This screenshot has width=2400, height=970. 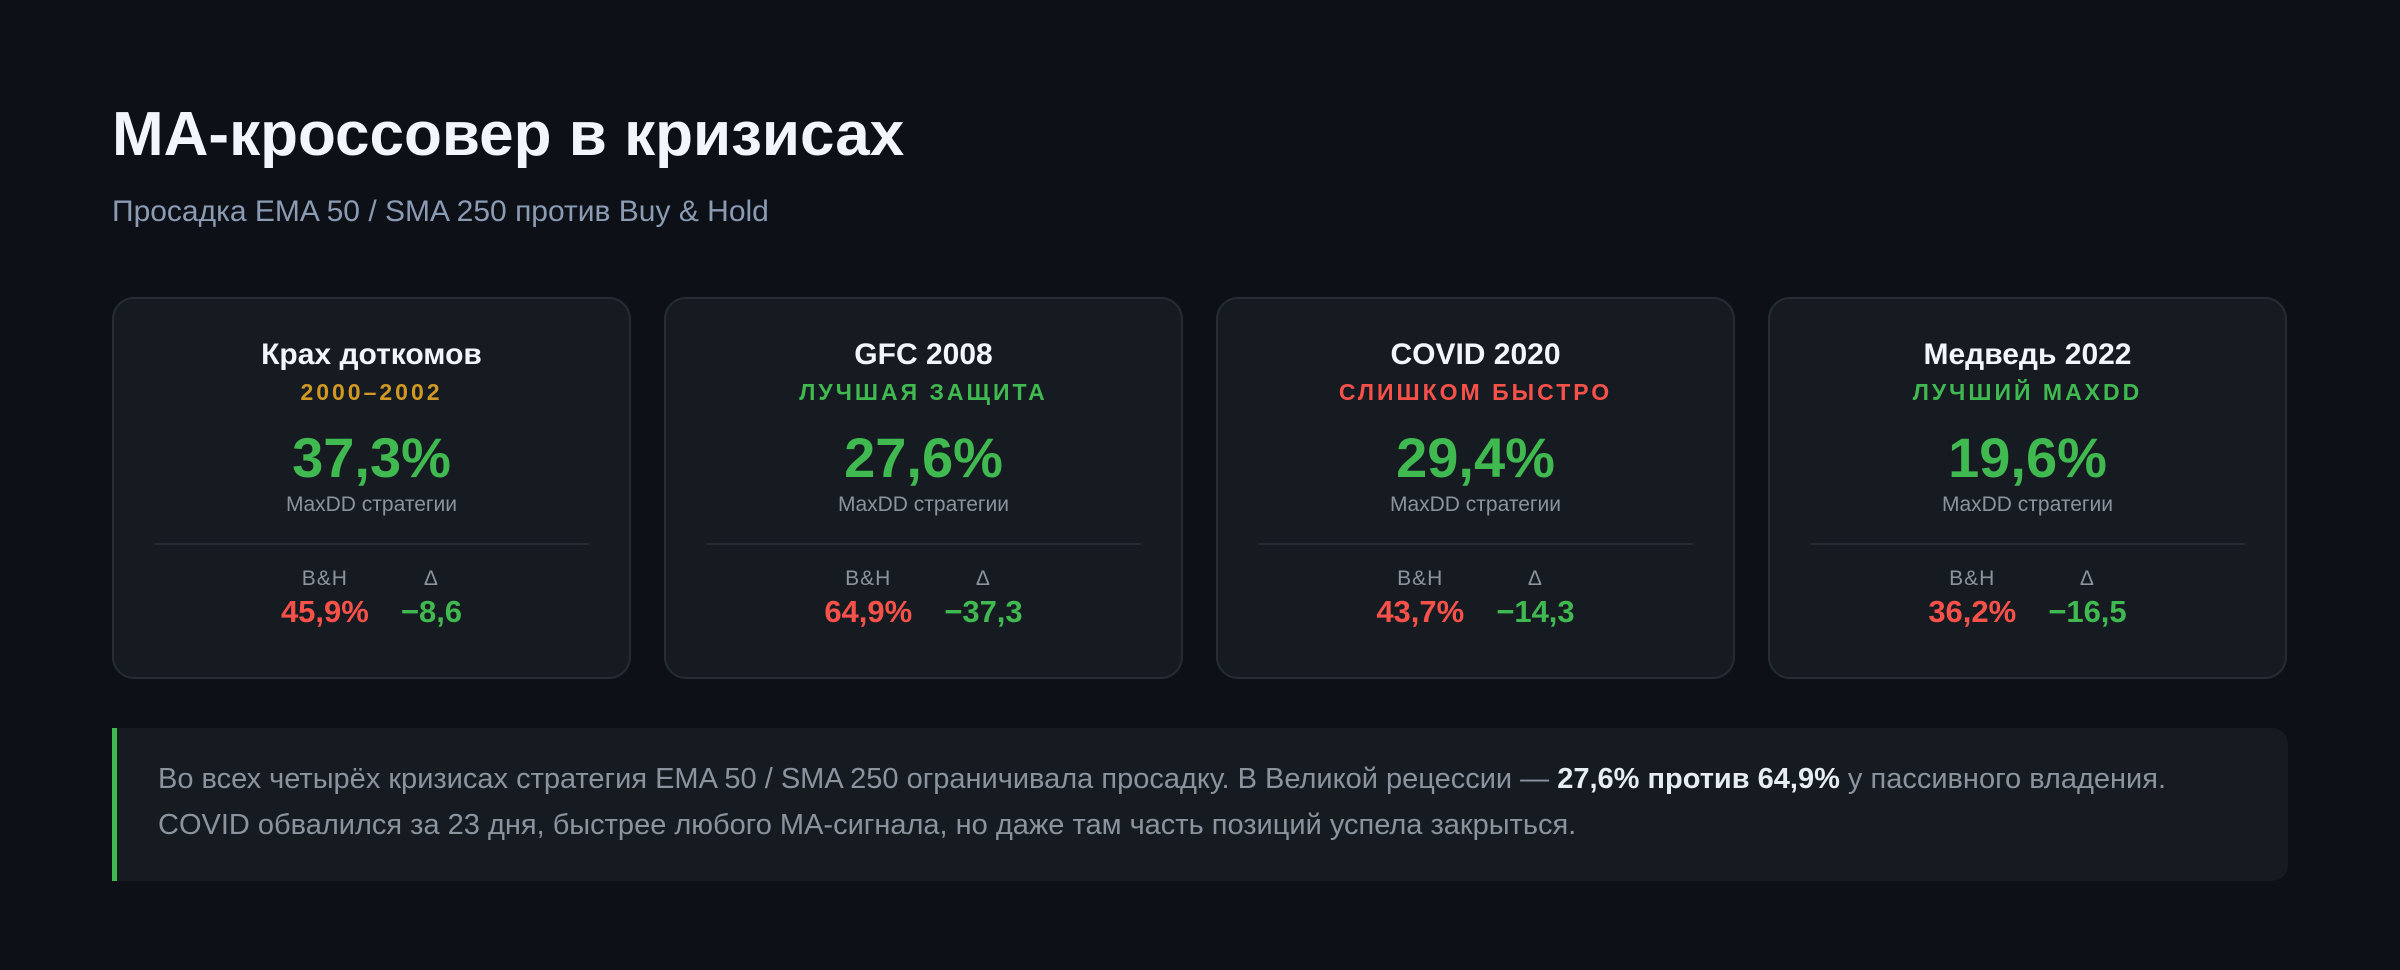 I want to click on stat: Δ −14,3, so click(x=1535, y=598).